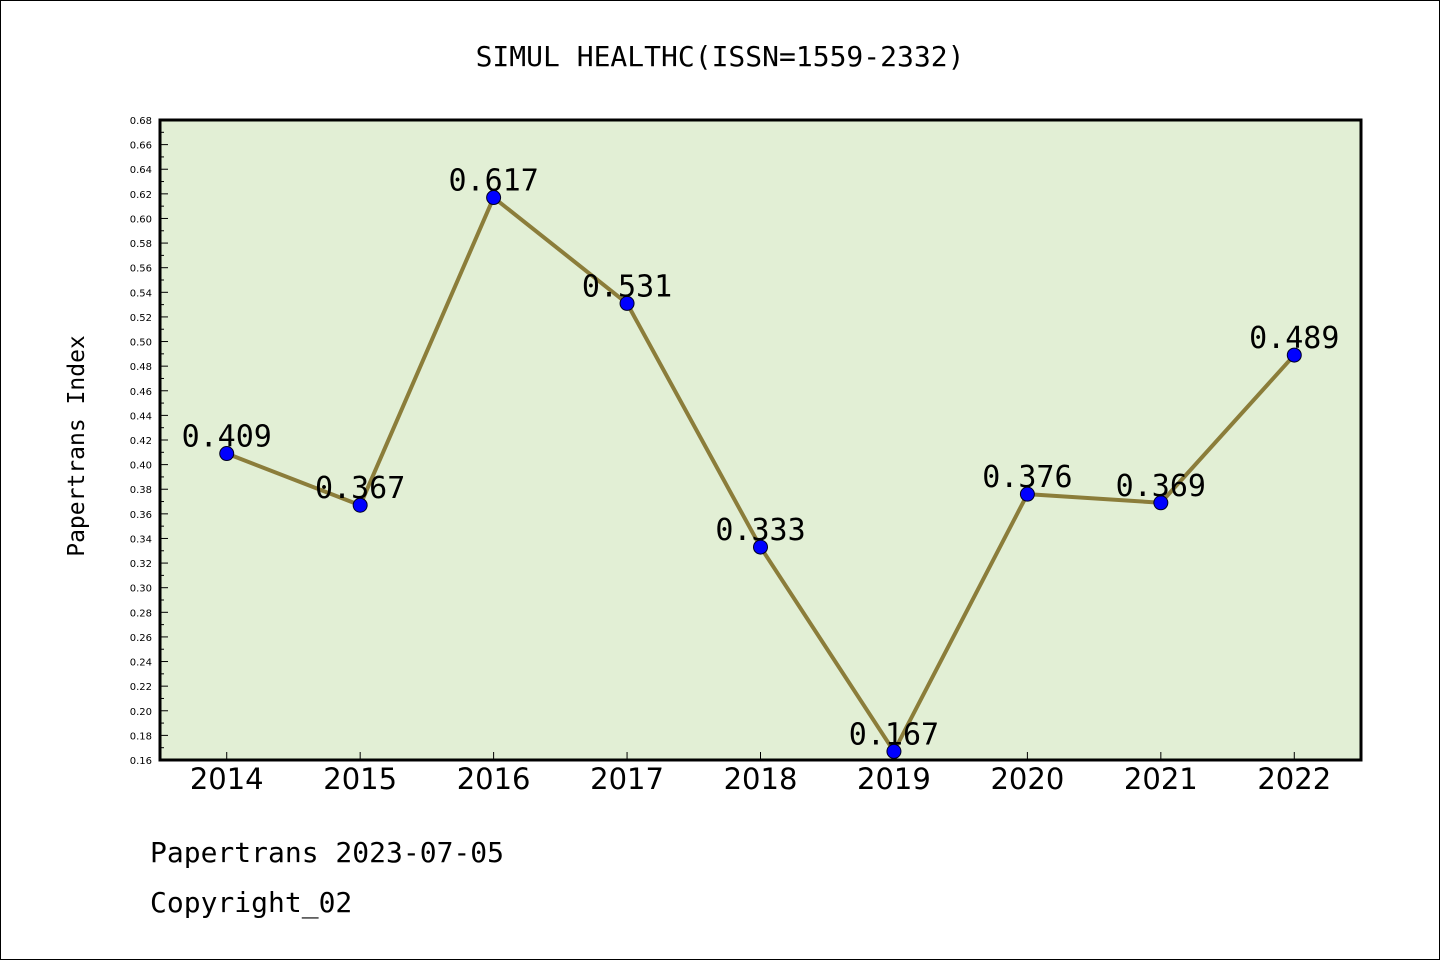 The width and height of the screenshot is (1440, 960). I want to click on y-tick-label: 0.40, so click(141, 466).